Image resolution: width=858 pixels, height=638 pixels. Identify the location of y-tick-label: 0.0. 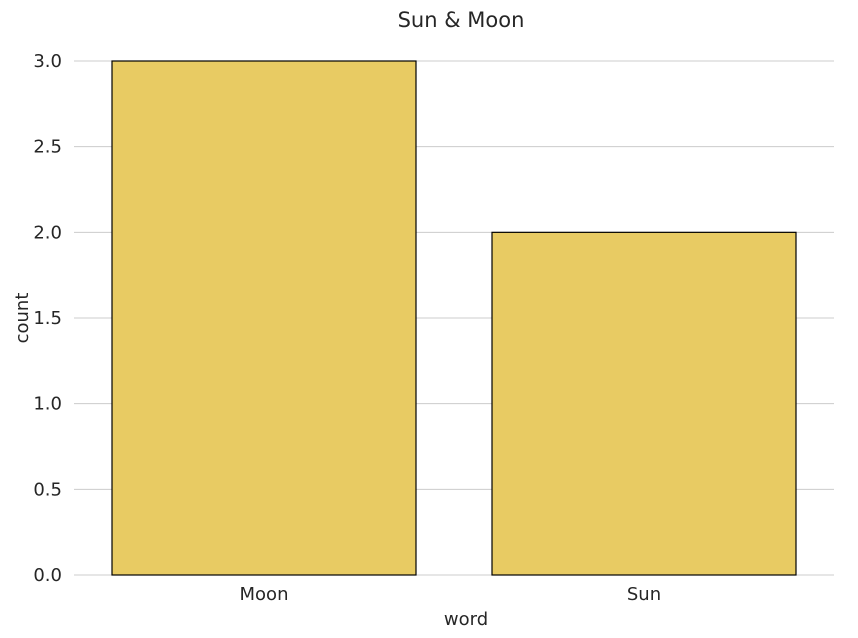
(47, 575).